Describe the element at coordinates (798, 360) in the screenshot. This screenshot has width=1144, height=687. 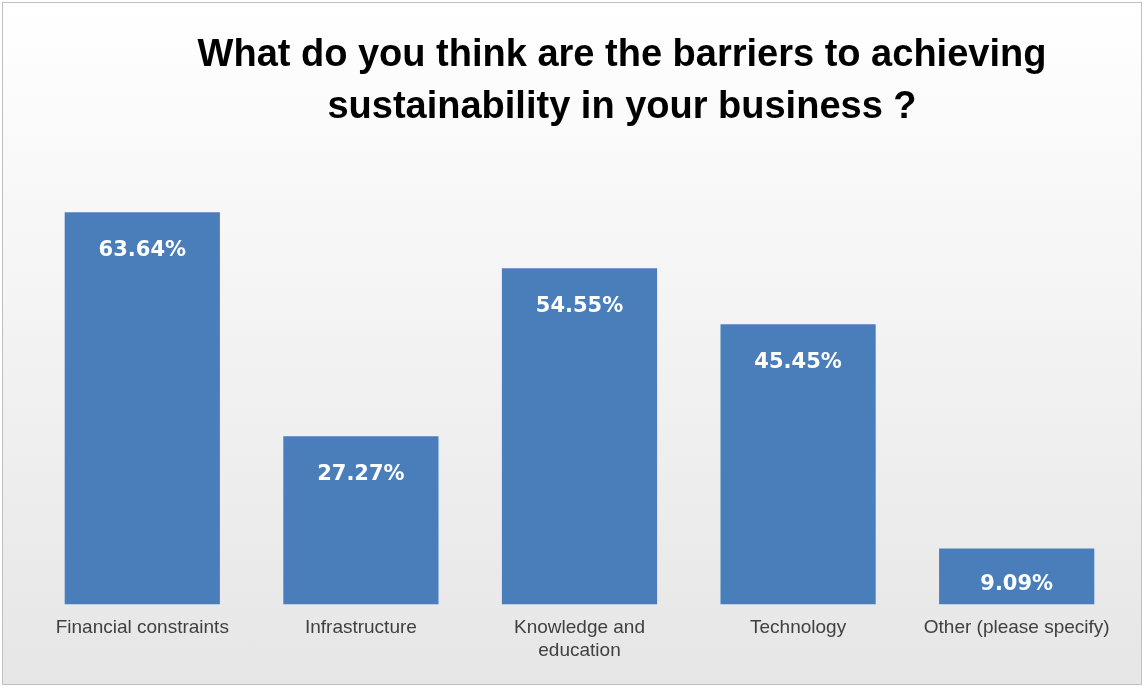
I see `data-label: 45.45%` at that location.